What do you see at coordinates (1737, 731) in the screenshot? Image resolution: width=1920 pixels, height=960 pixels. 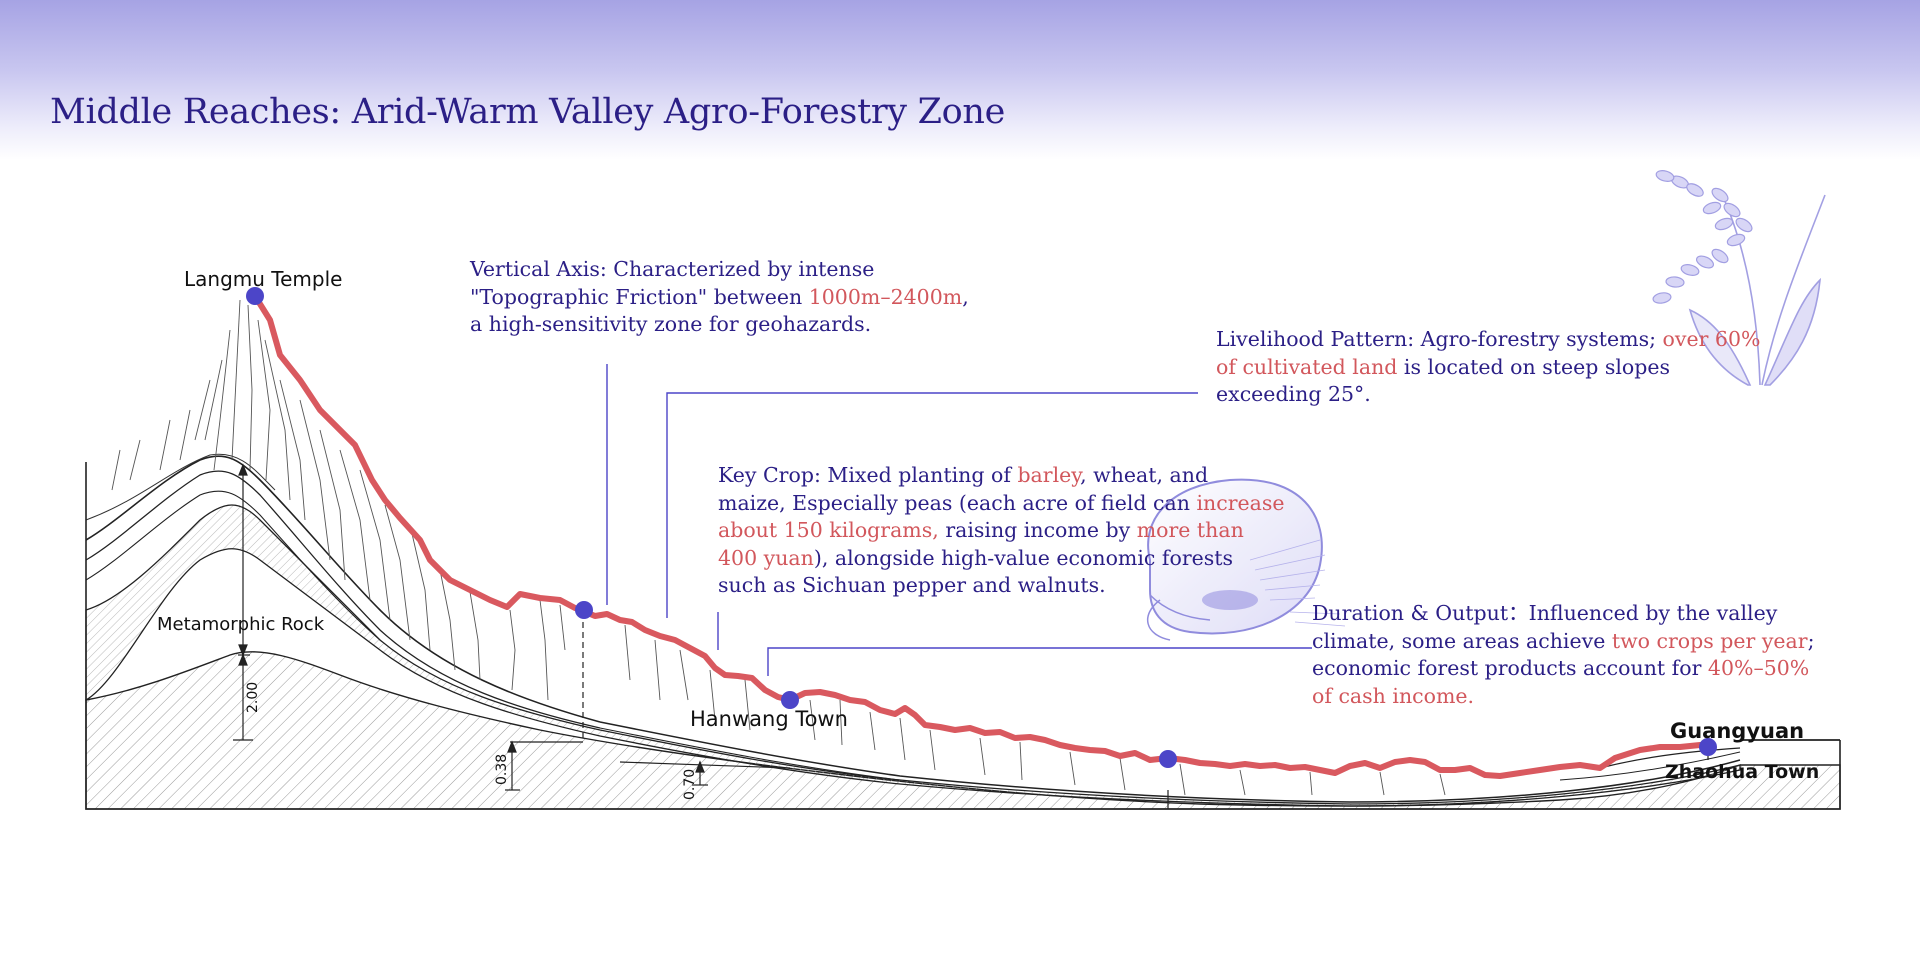 I see `label-guangyuan: Guangyuan` at bounding box center [1737, 731].